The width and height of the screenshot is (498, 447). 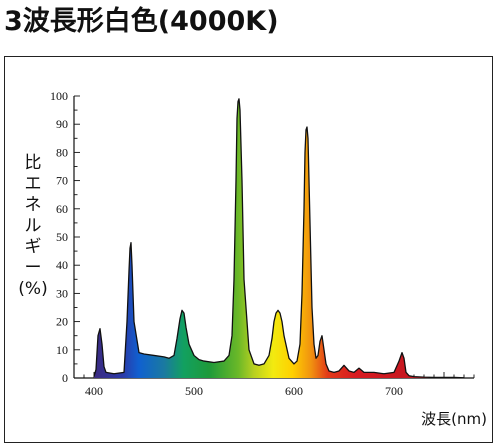 I want to click on y-tick-label: 60, so click(x=62, y=209).